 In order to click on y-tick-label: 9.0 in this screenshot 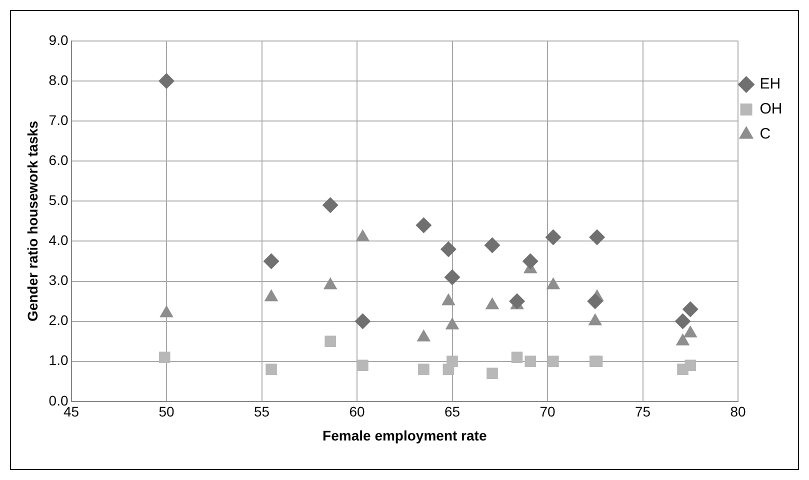, I will do `click(58, 40)`.